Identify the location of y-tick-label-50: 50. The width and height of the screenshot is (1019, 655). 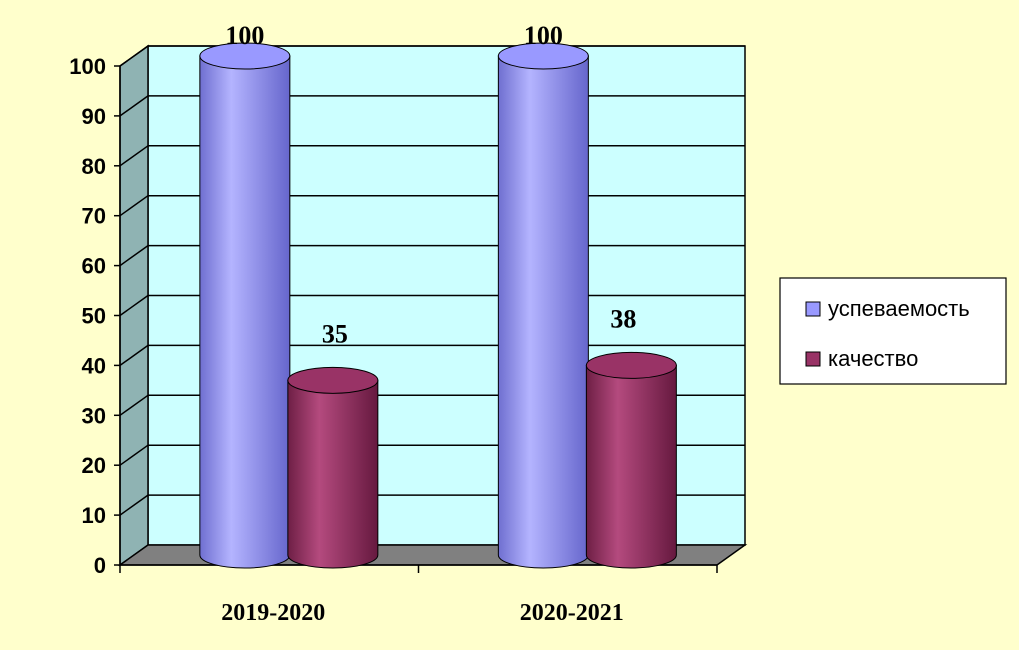
(94, 316).